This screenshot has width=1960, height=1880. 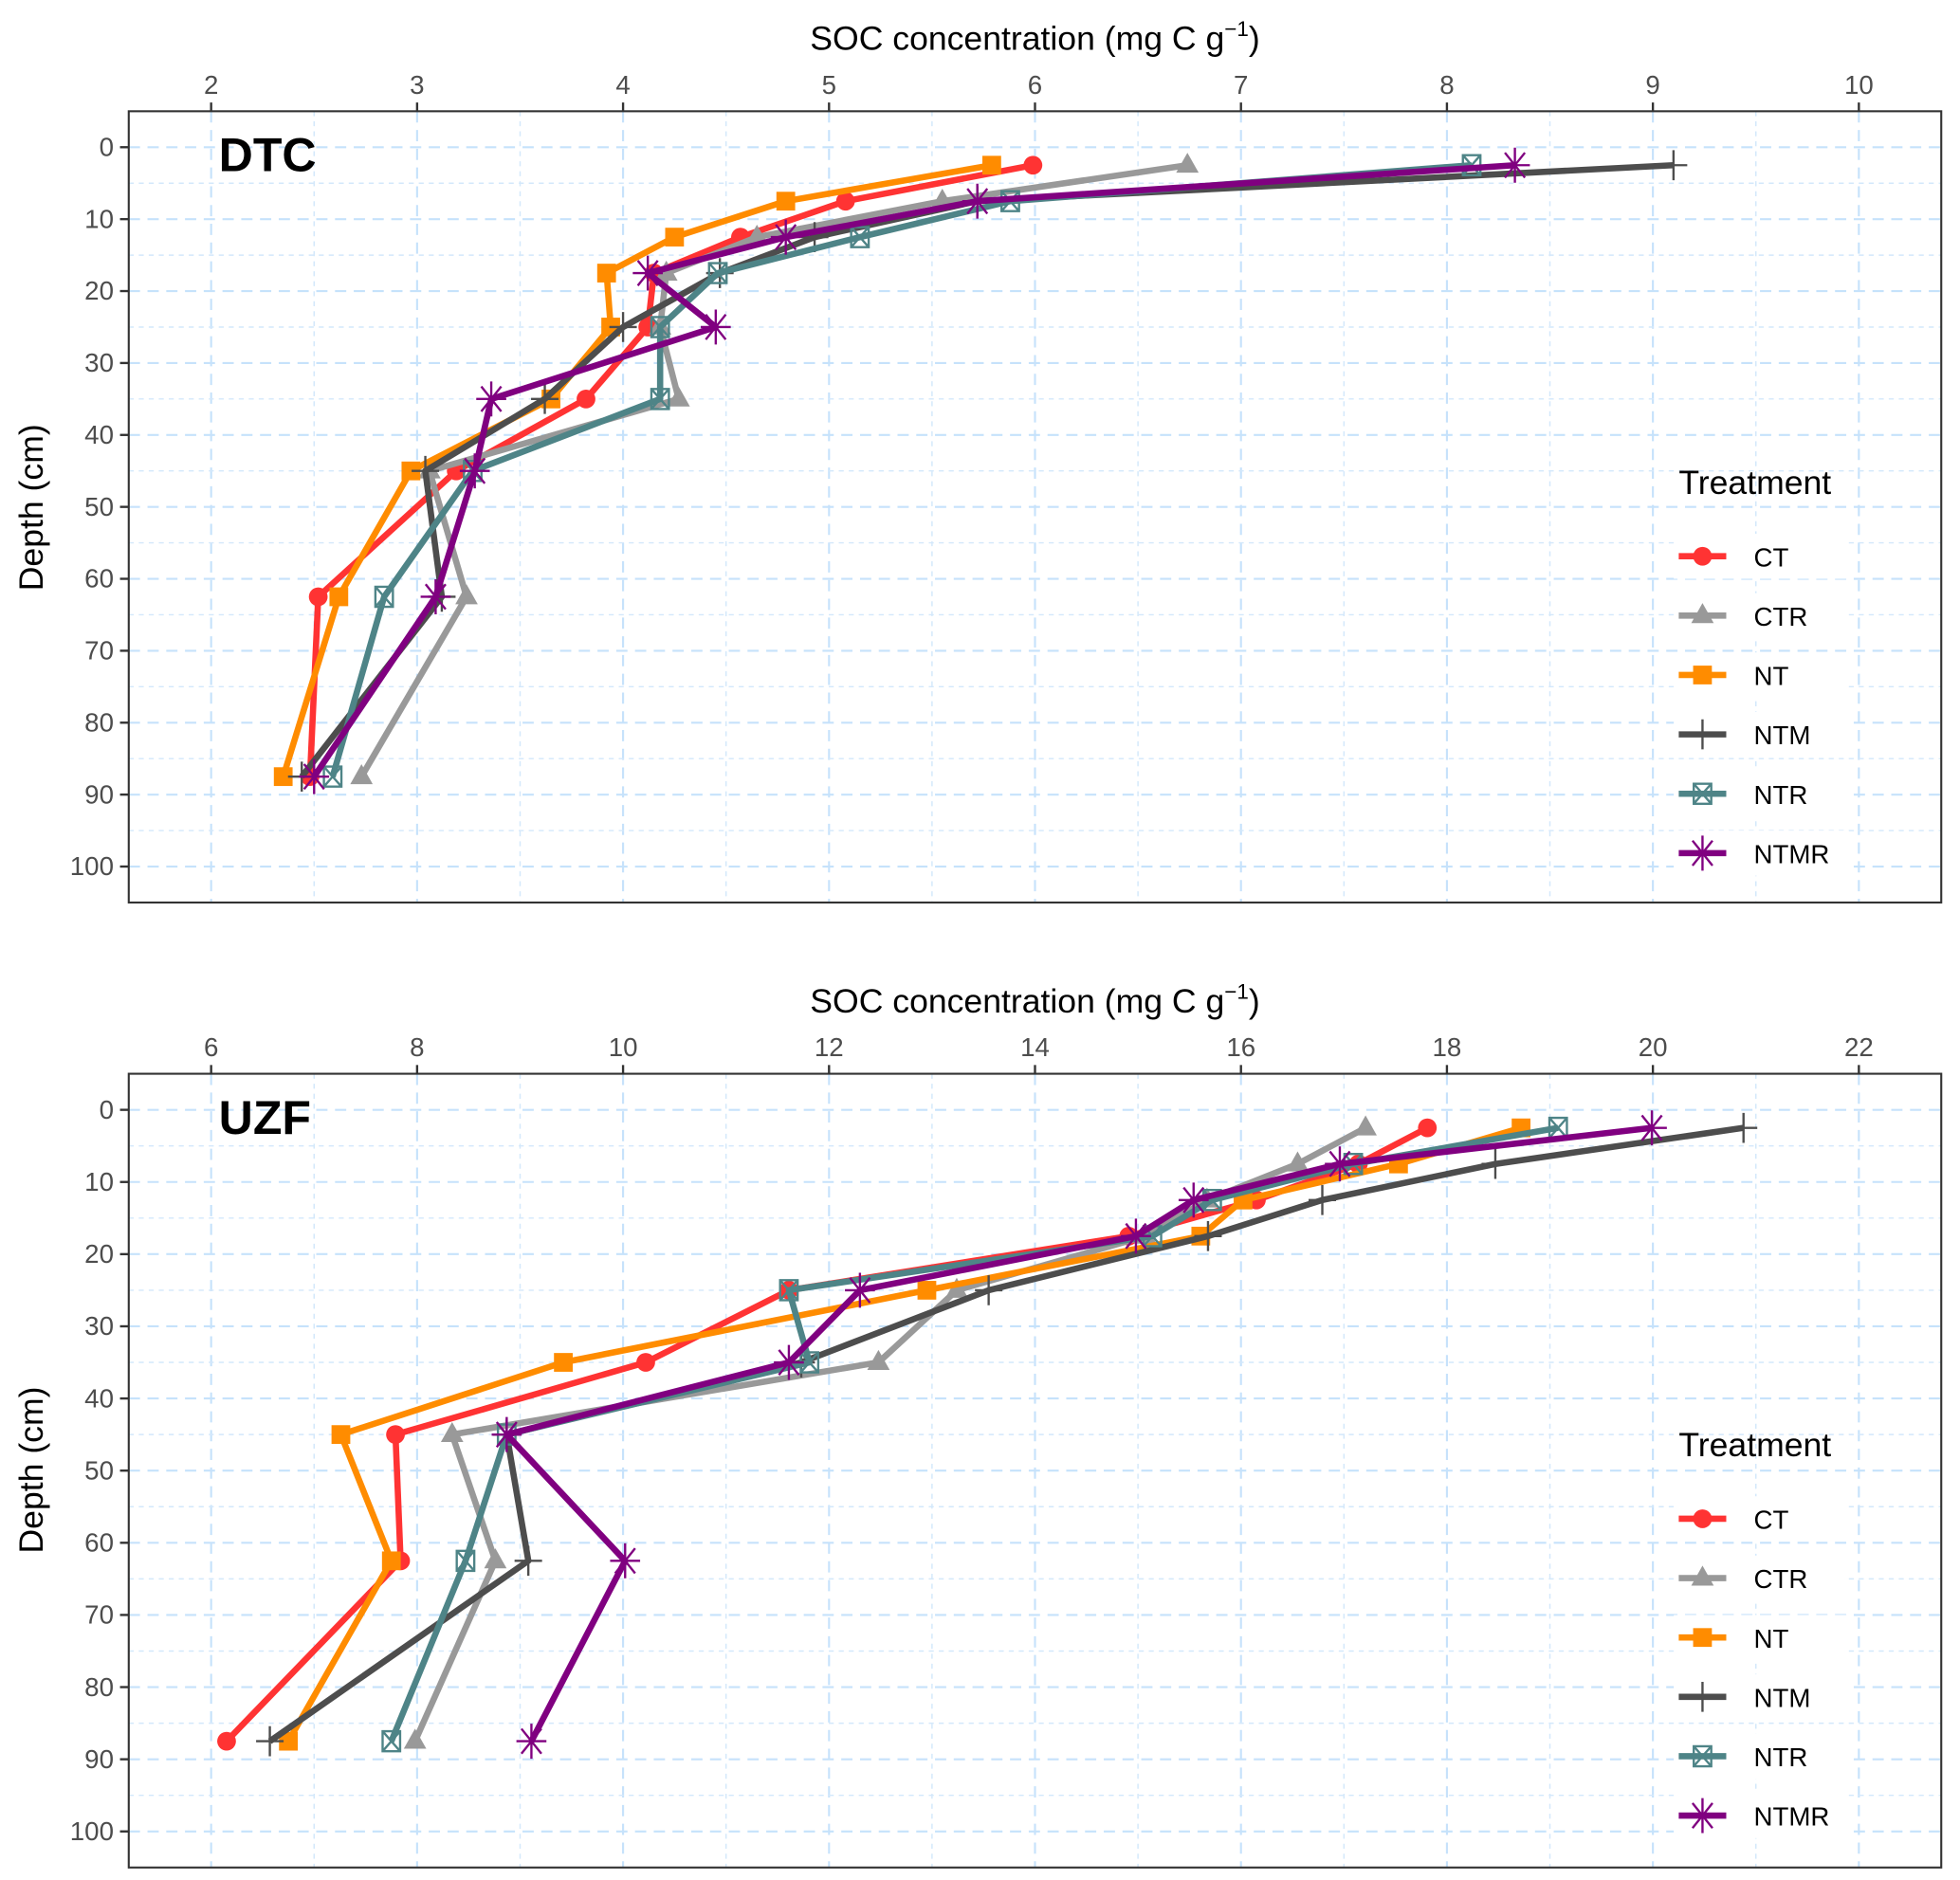 What do you see at coordinates (1859, 1047) in the screenshot?
I see `x-tick-label: 22` at bounding box center [1859, 1047].